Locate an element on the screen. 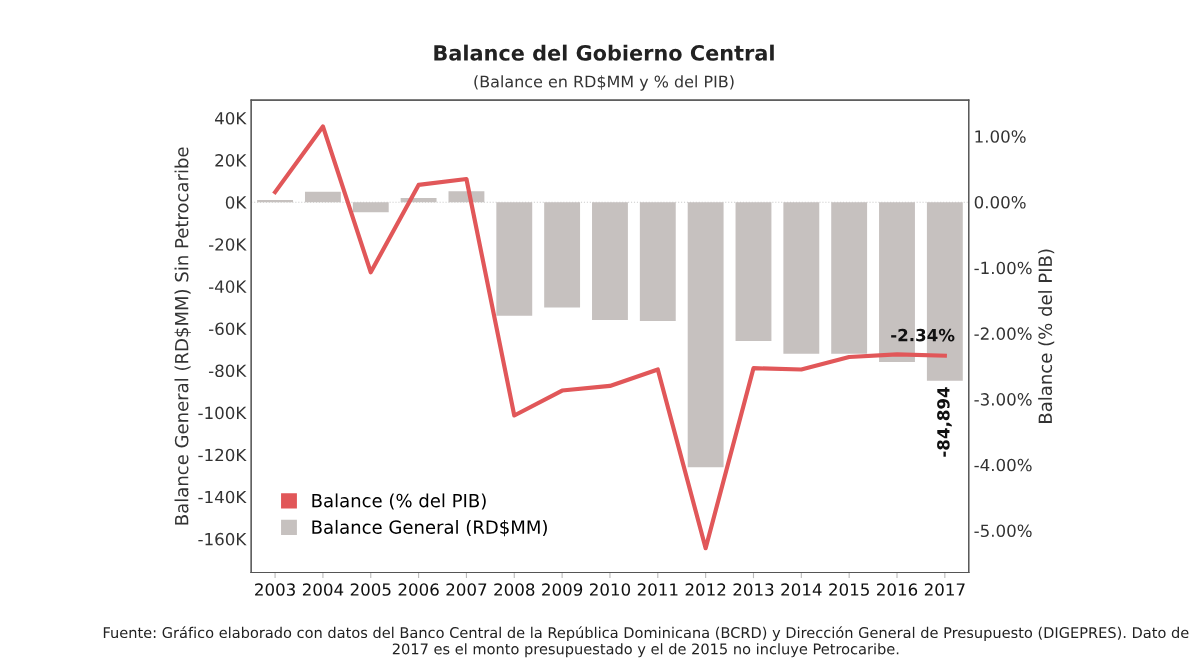 This screenshot has height=672, width=1196. y-tick-label: 20K is located at coordinates (231, 160).